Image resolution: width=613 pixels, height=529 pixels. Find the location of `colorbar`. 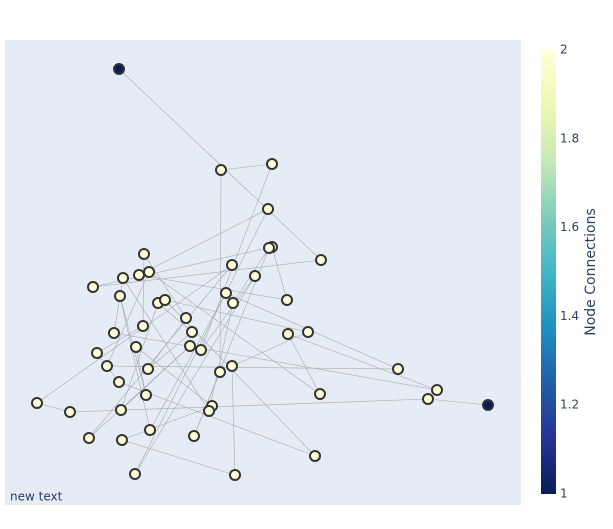

colorbar is located at coordinates (548, 272).